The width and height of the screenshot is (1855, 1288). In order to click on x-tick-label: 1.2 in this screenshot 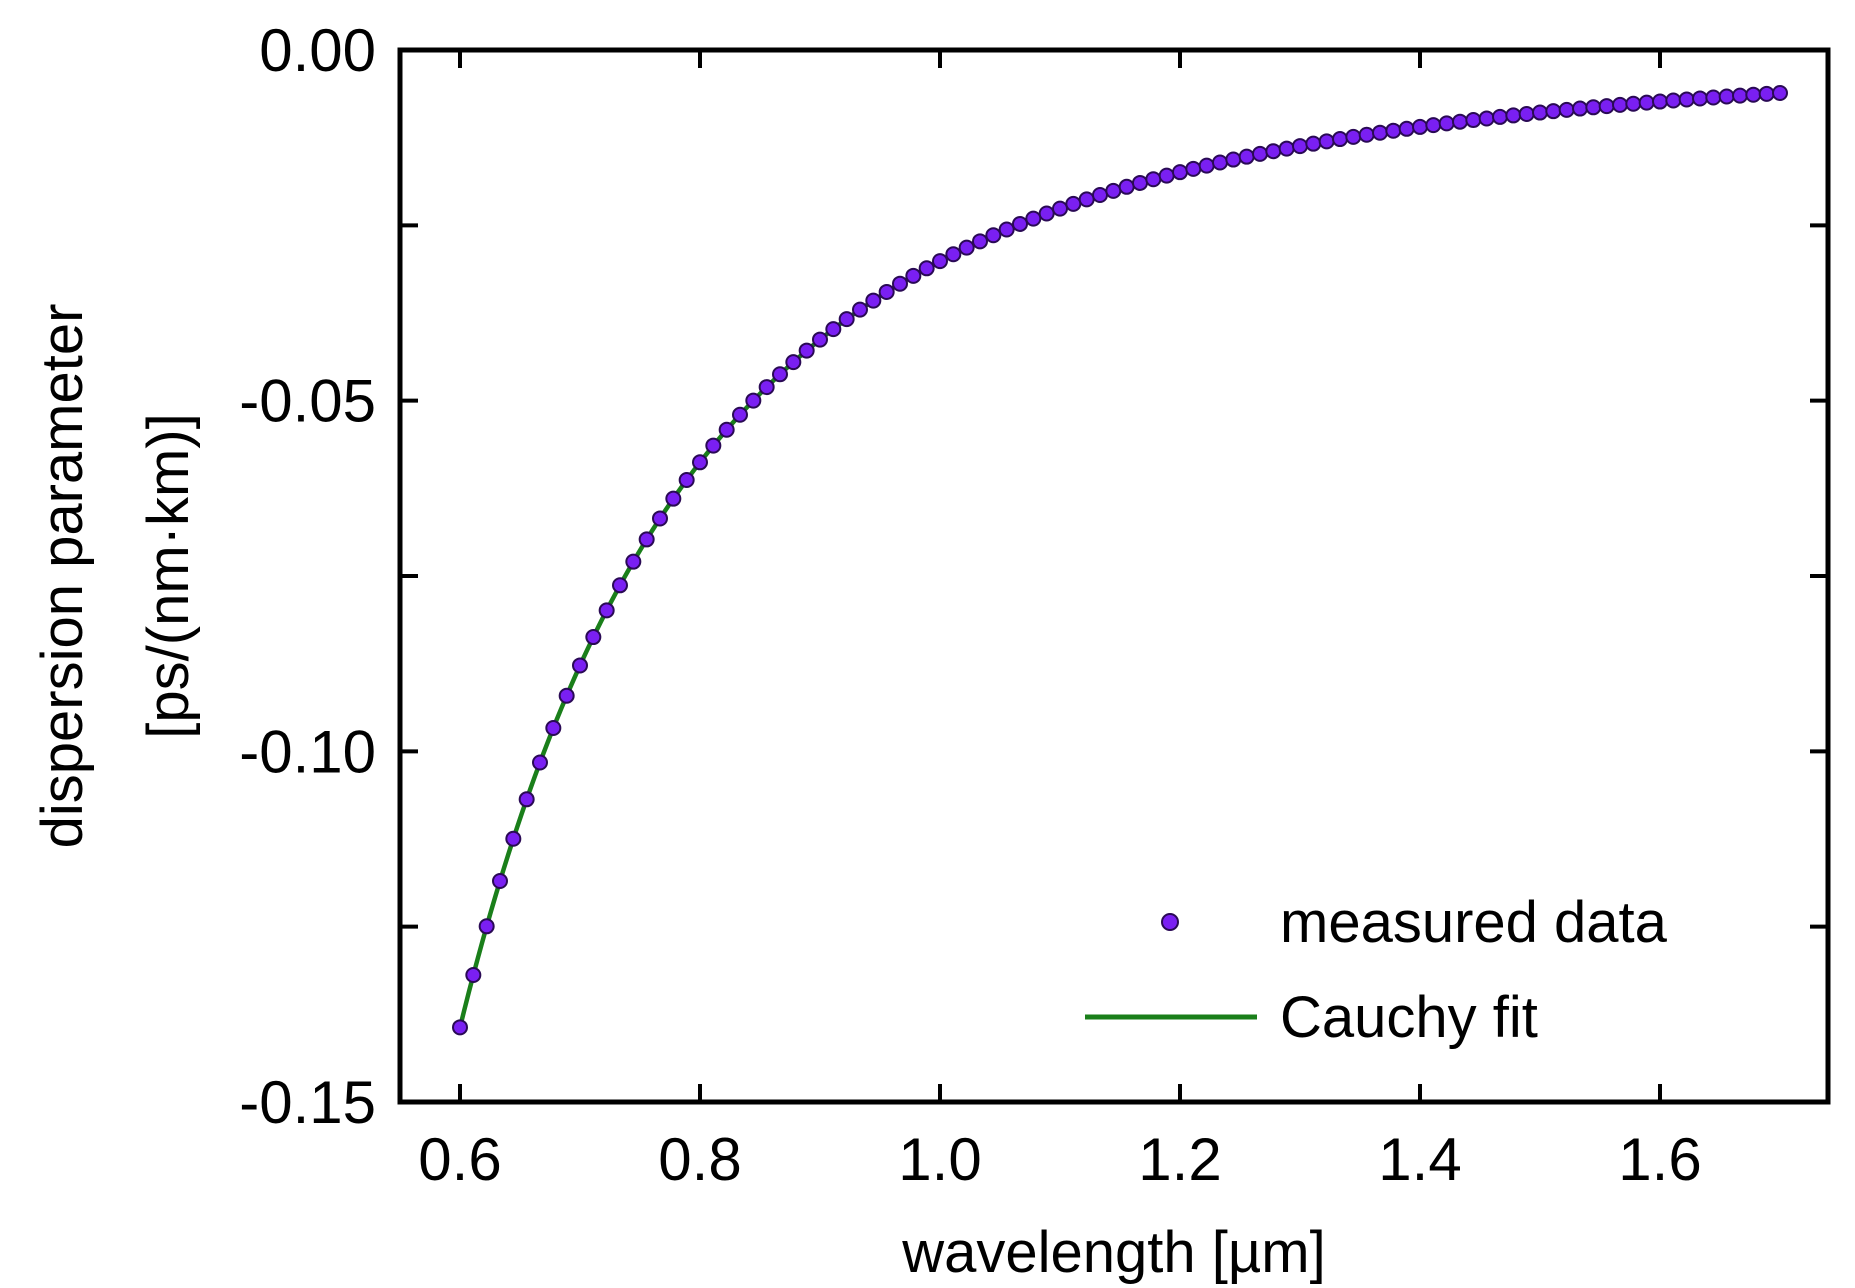, I will do `click(1179, 1159)`.